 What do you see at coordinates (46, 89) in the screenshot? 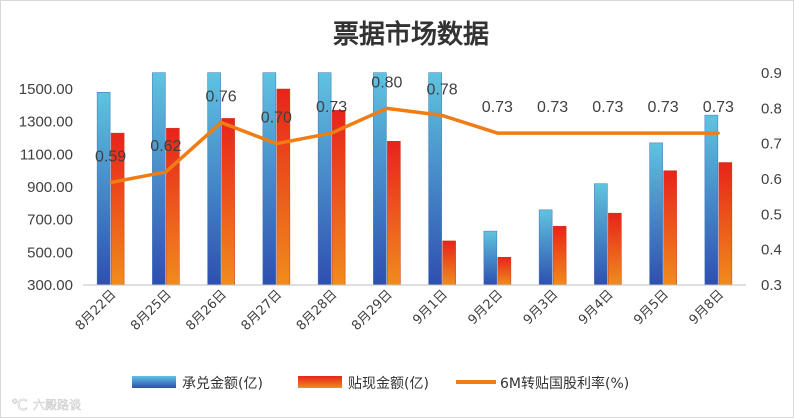
I see `left-tick-label: 1500.00` at bounding box center [46, 89].